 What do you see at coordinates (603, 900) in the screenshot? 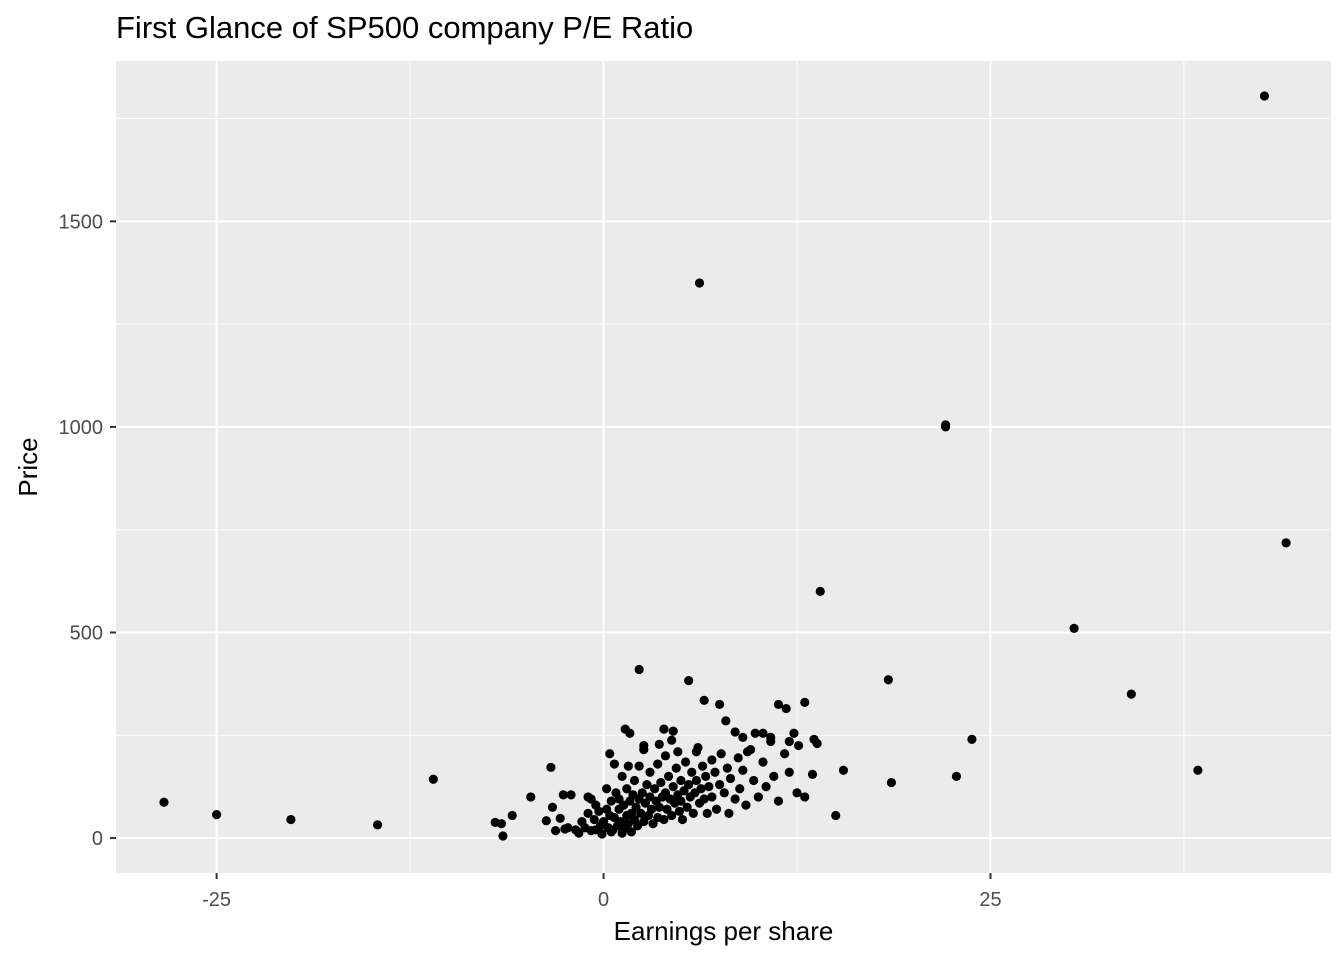
I see `x-tick-label: 0` at bounding box center [603, 900].